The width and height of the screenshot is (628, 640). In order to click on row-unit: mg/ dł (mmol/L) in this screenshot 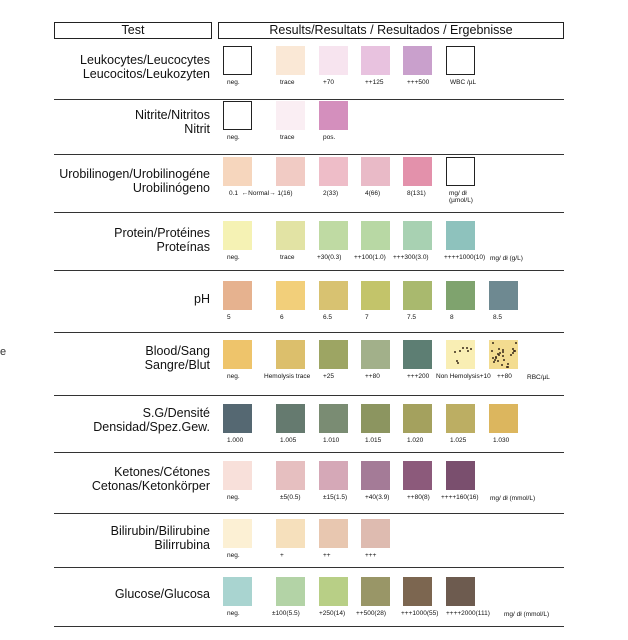, I will do `click(513, 498)`.